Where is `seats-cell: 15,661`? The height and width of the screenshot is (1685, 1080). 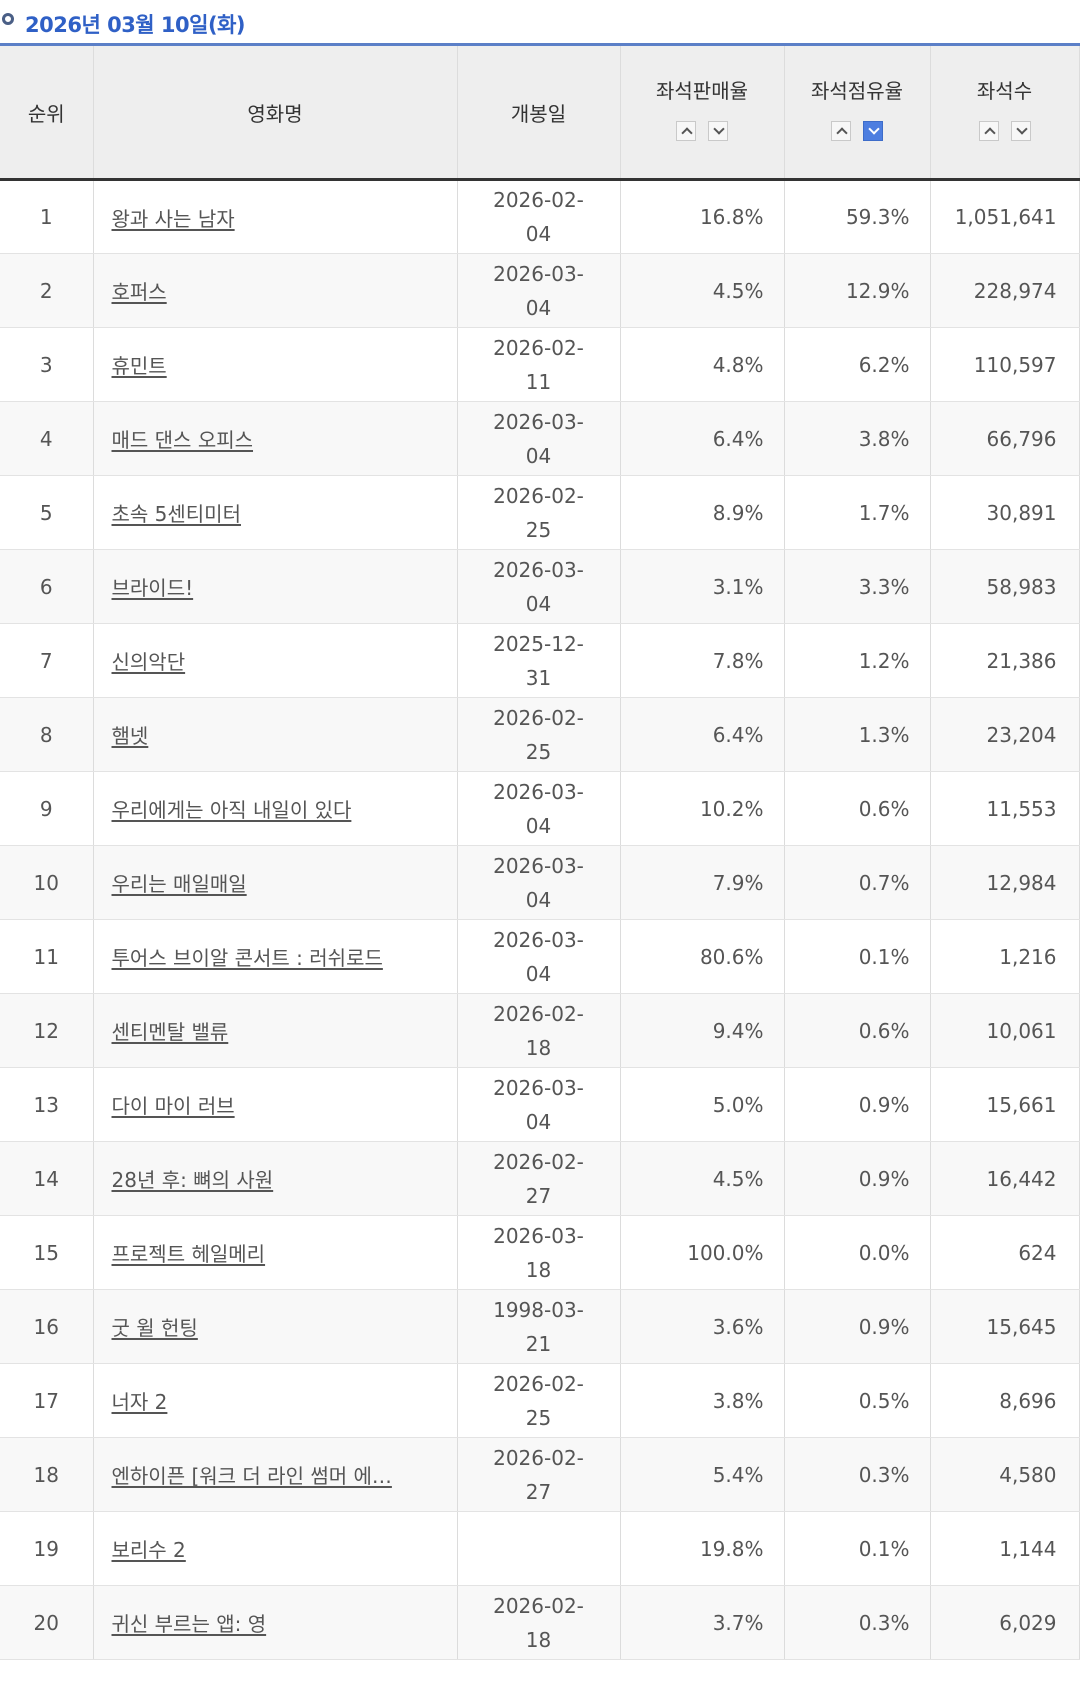 seats-cell: 15,661 is located at coordinates (1005, 1104).